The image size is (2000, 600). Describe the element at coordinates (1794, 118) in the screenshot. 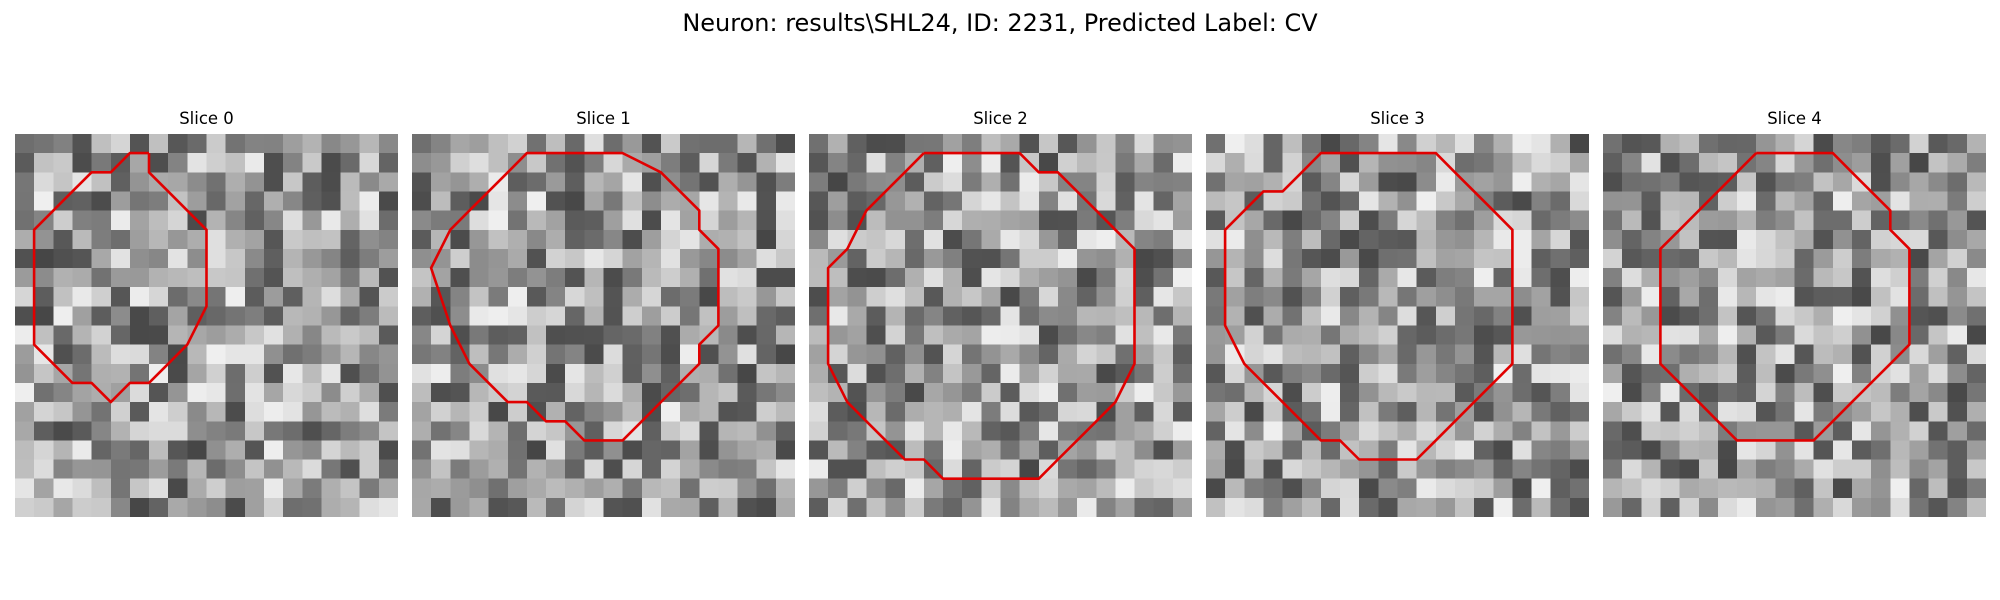

I see `slice-title: Slice 4` at that location.